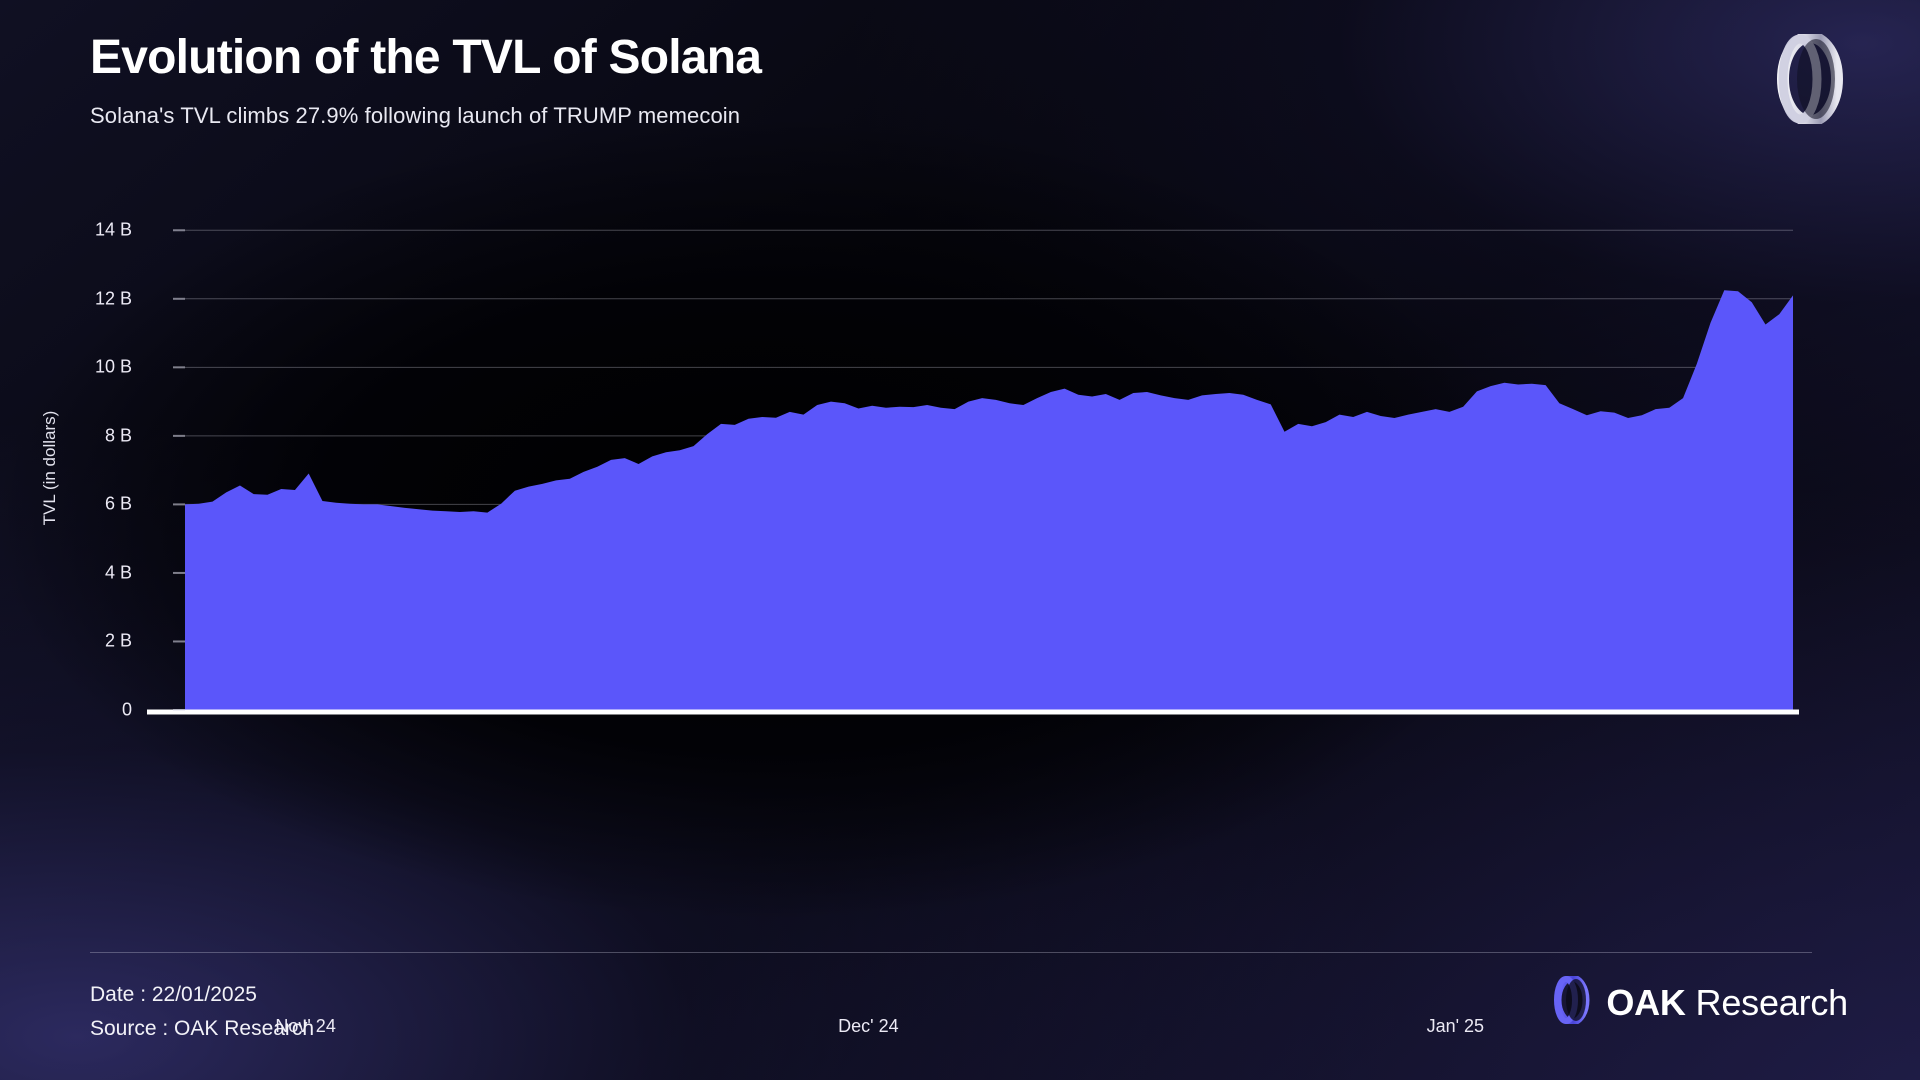 The image size is (1920, 1080). What do you see at coordinates (1455, 1026) in the screenshot?
I see `x-axis-tick: Jan' 25` at bounding box center [1455, 1026].